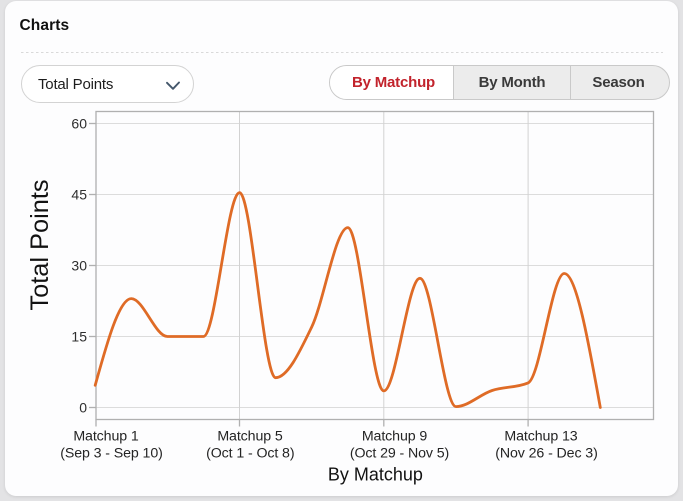 The image size is (683, 501). I want to click on svg-text: Matchup 5, so click(250, 437).